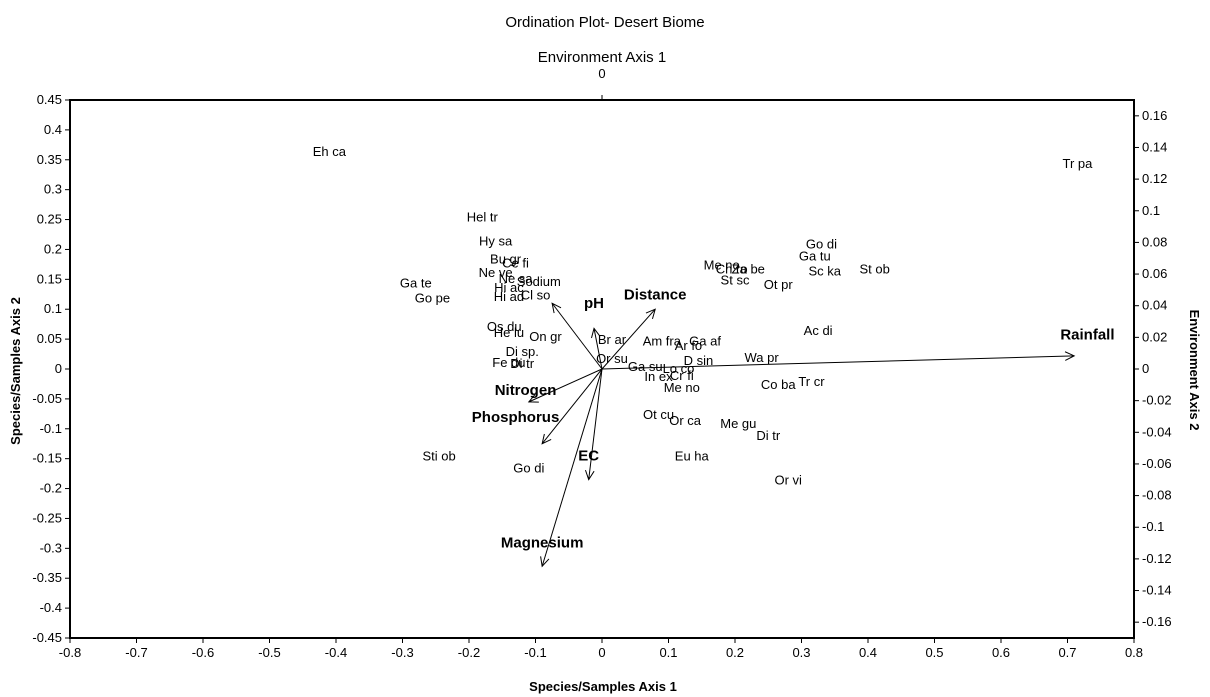  Describe the element at coordinates (612, 339) in the screenshot. I see `species-label: Br ar` at that location.